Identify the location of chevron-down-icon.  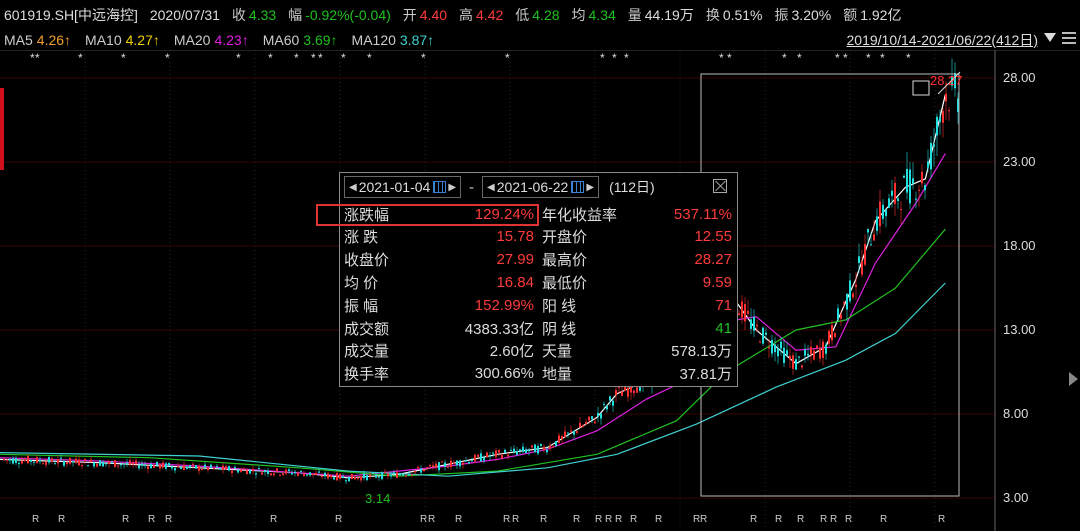
(1050, 37).